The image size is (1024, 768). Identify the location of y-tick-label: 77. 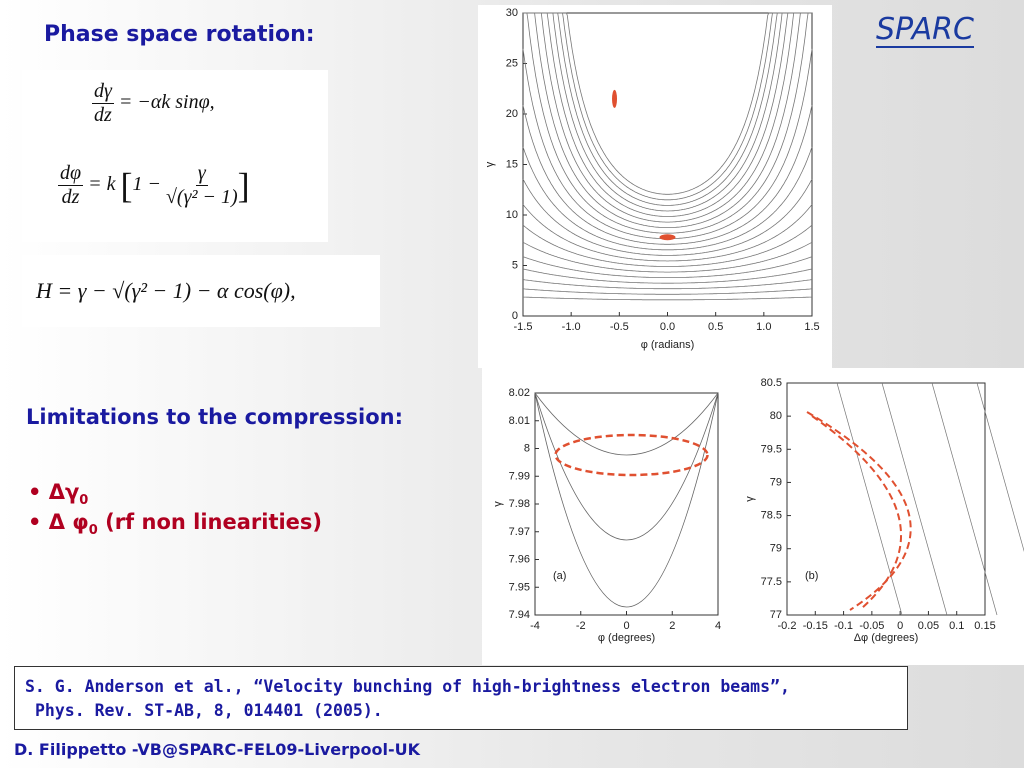
(776, 615).